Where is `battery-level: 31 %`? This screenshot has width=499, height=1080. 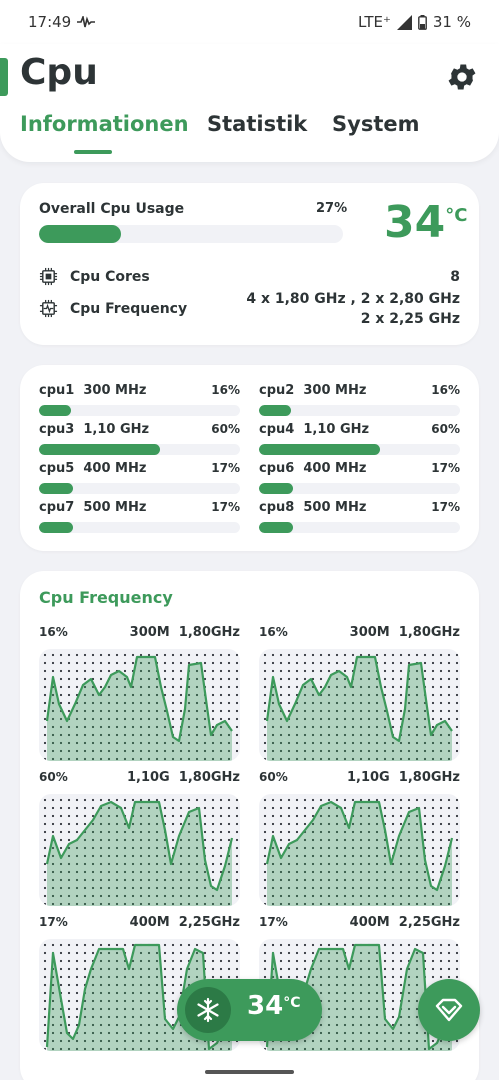 battery-level: 31 % is located at coordinates (451, 22).